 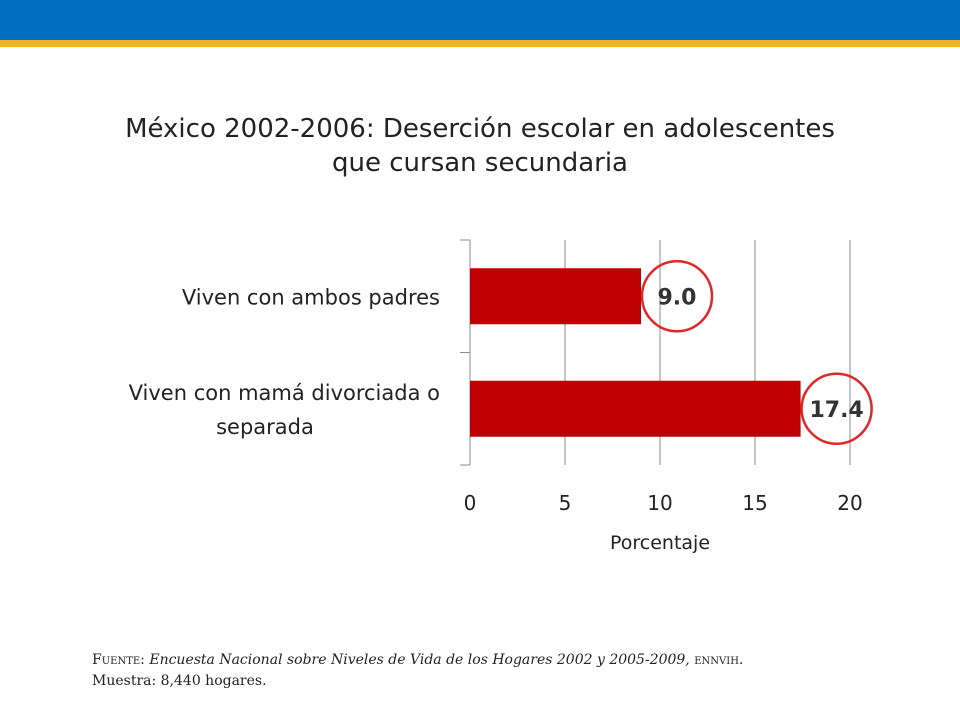 What do you see at coordinates (754, 503) in the screenshot?
I see `x-tick-label-3: 15` at bounding box center [754, 503].